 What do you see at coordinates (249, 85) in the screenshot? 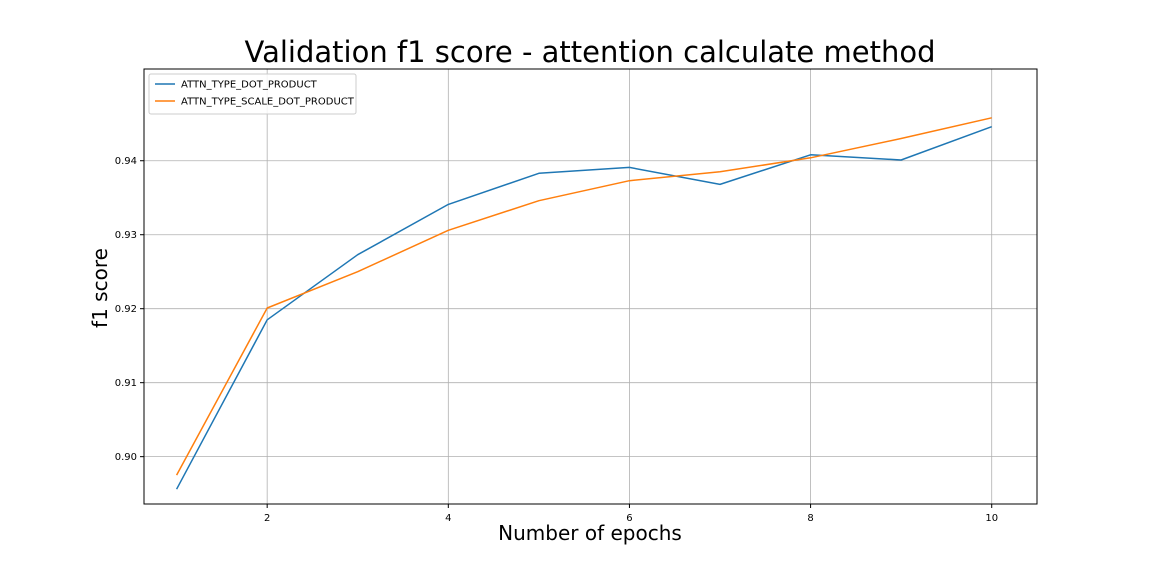
I see `legend-label: ATTN_TYPE_DOT_PRODUCT` at bounding box center [249, 85].